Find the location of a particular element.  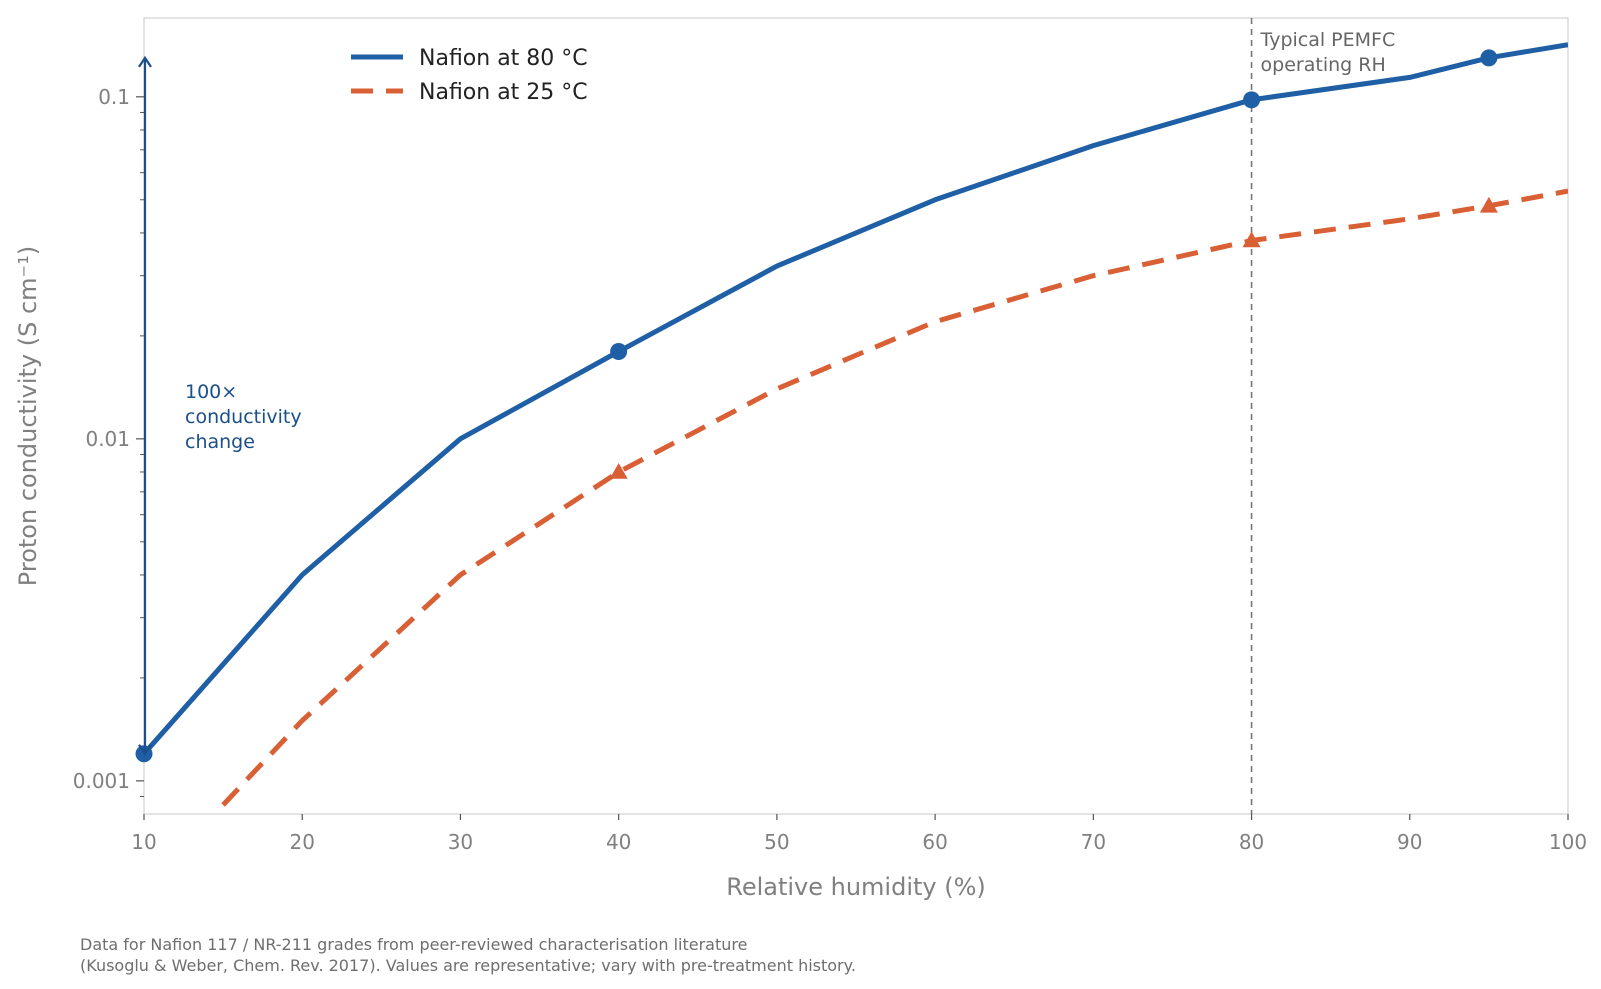

x-tick-label: 60 is located at coordinates (934, 842).